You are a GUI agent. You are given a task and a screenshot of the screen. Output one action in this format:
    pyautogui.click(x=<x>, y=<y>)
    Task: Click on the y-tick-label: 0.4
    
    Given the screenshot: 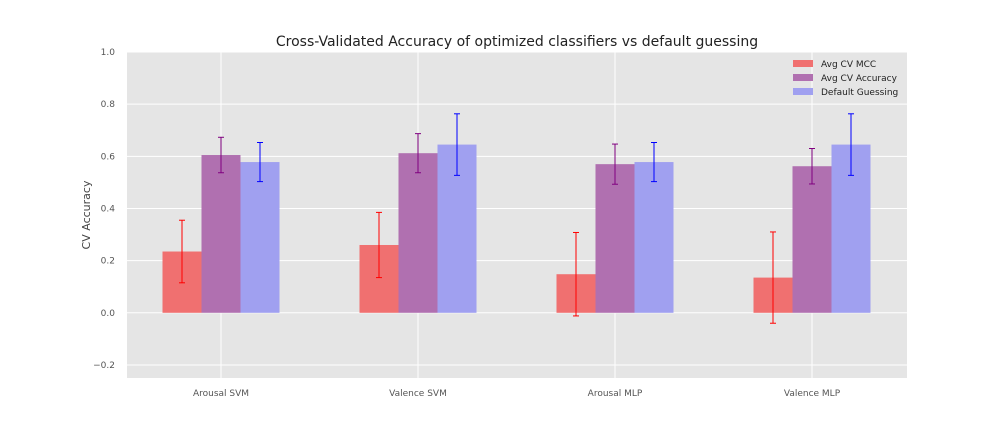 What is the action you would take?
    pyautogui.click(x=108, y=209)
    